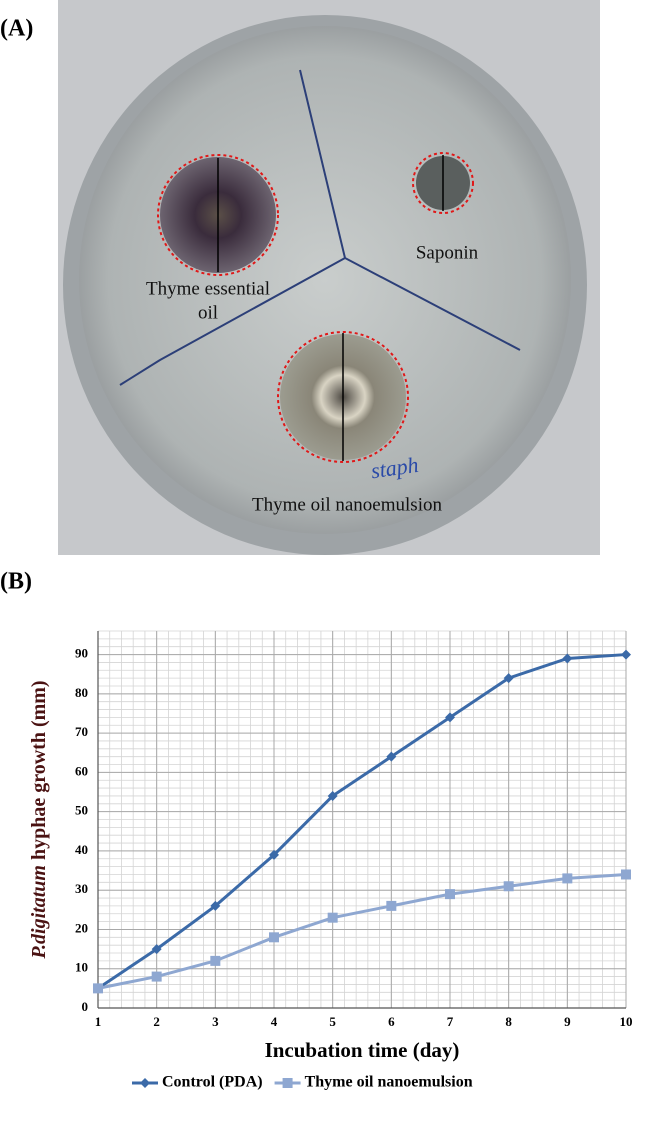  I want to click on panel-label: (B), so click(16, 582).